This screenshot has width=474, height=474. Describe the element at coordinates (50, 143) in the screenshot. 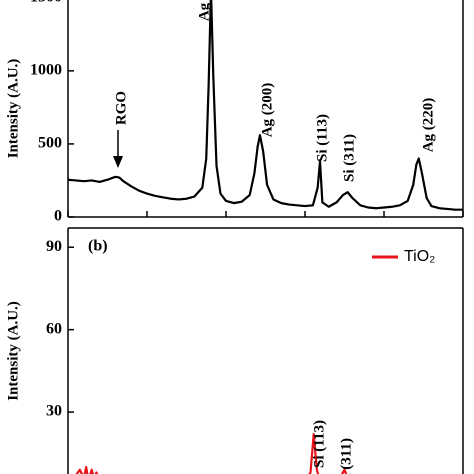

I see `y-tick-label: 500` at that location.